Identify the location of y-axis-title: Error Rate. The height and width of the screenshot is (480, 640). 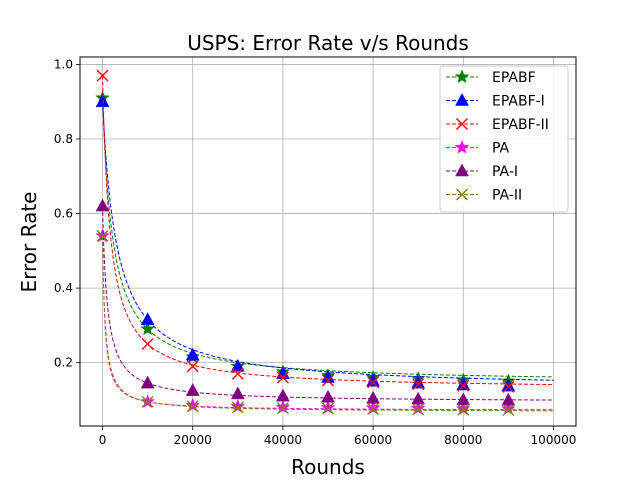
(29, 242).